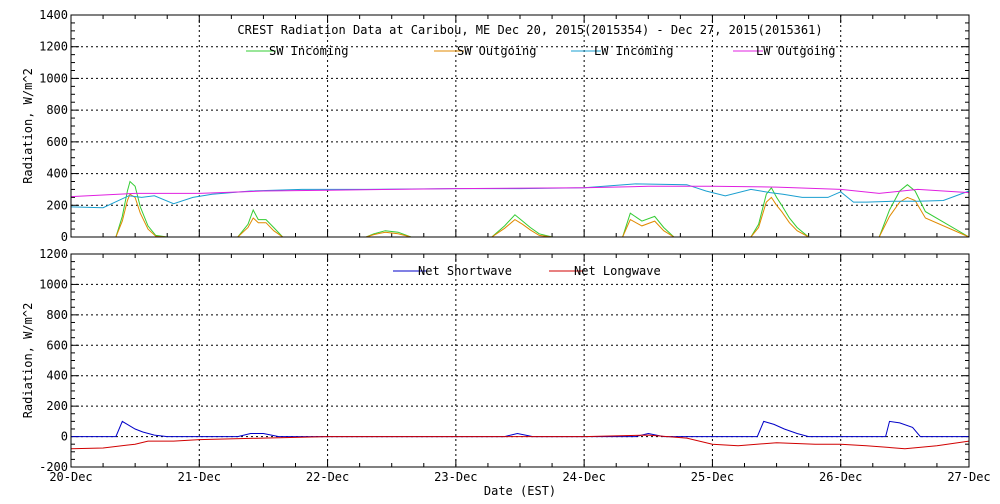  I want to click on series-line-sw-outgoing, so click(520, 215).